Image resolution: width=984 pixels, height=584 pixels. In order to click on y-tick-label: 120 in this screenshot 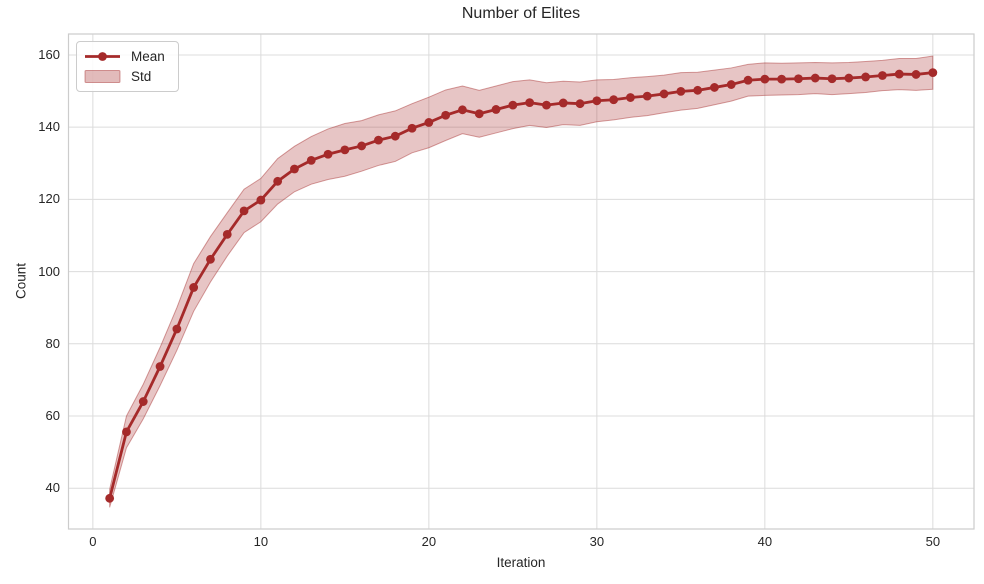, I will do `click(49, 199)`.